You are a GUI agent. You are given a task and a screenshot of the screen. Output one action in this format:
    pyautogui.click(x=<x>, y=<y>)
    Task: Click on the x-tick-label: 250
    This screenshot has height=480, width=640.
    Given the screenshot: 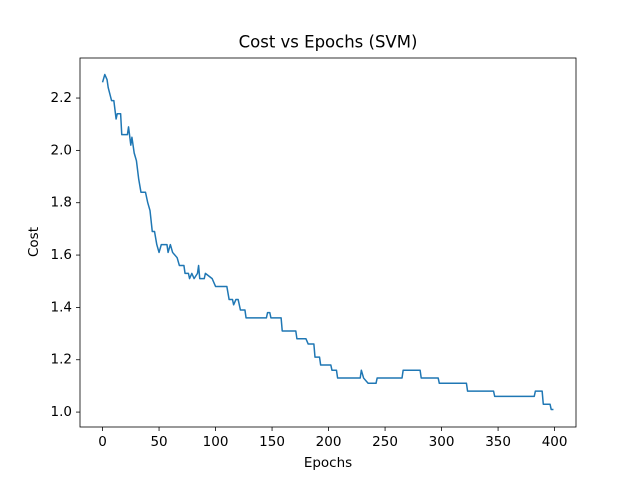 What is the action you would take?
    pyautogui.click(x=385, y=442)
    